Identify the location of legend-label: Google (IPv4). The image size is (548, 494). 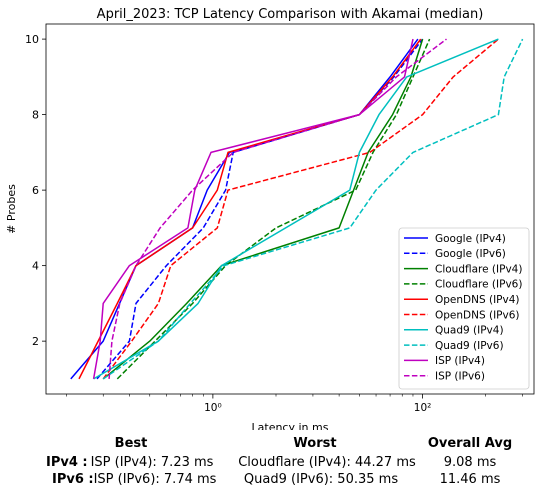
(470, 239).